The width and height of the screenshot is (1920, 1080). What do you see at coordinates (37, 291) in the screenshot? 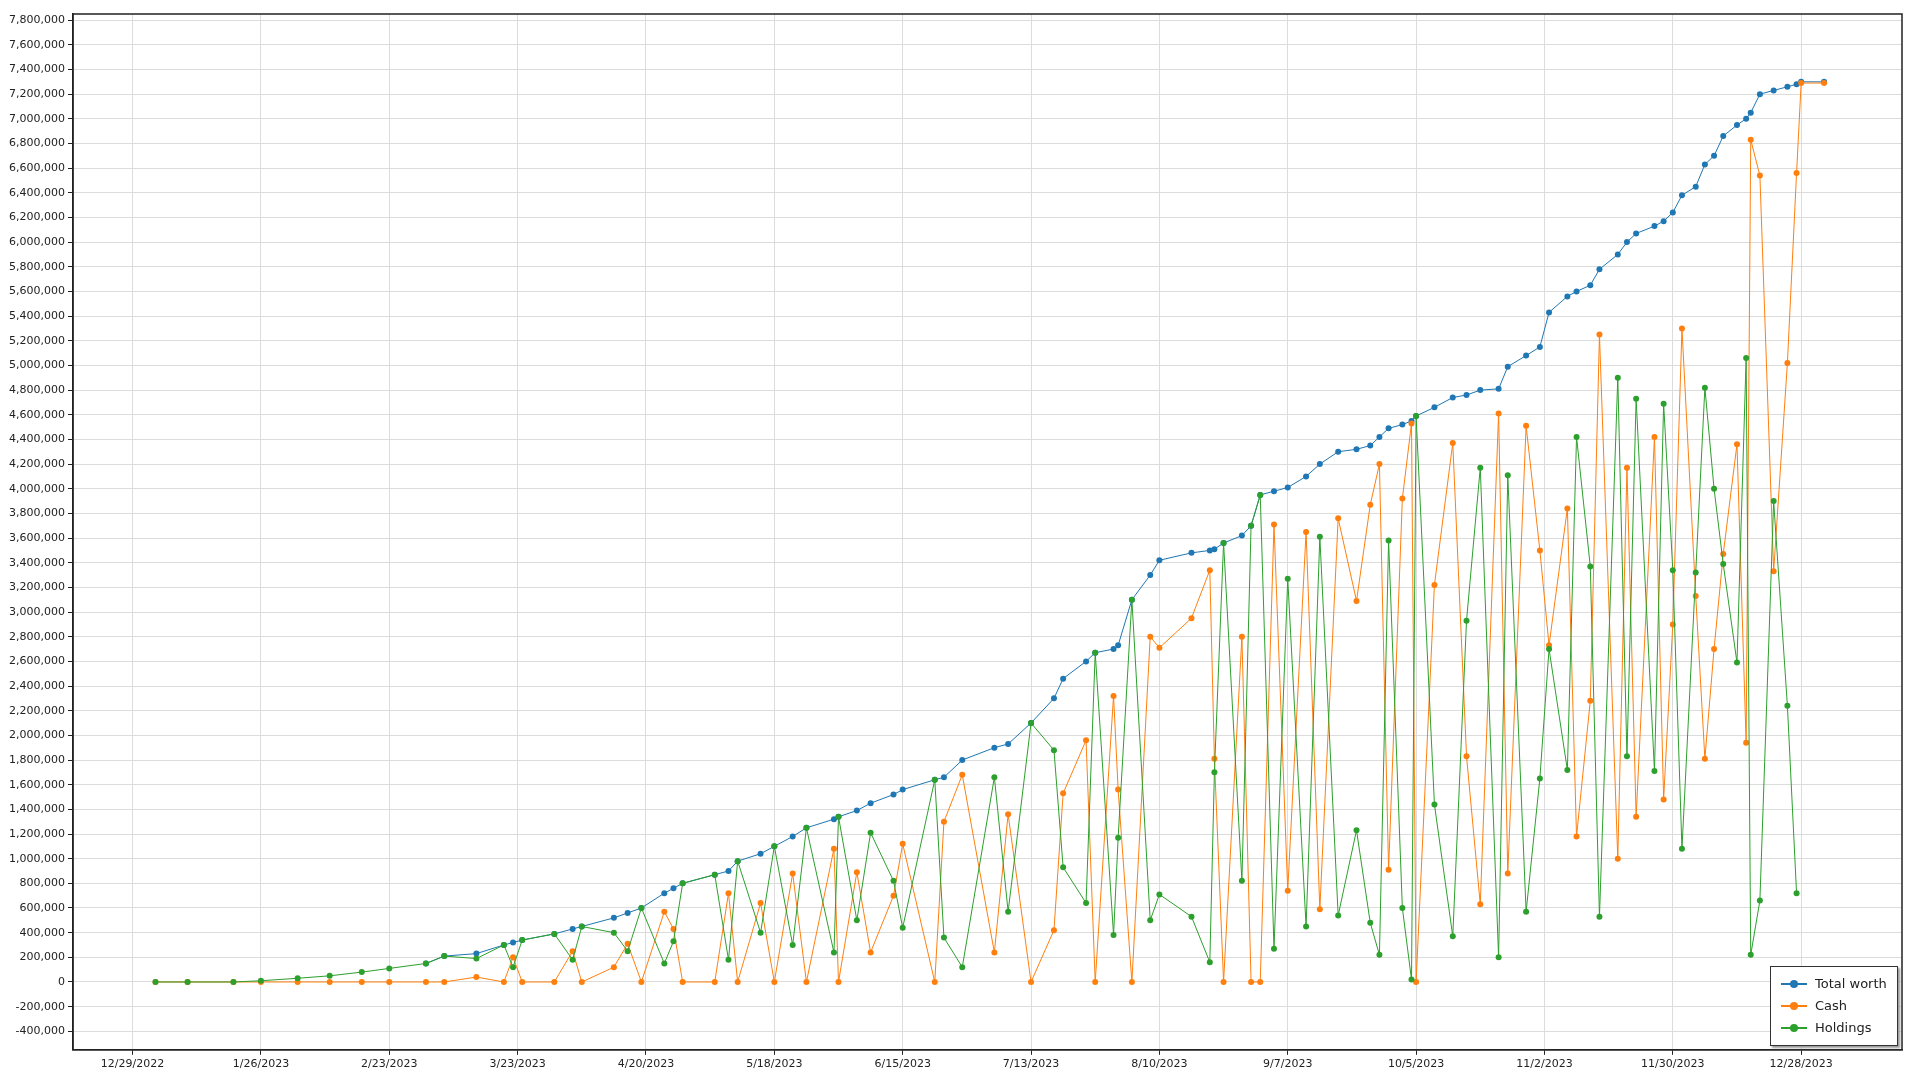
I see `y-tick-label: 5,600,000` at bounding box center [37, 291].